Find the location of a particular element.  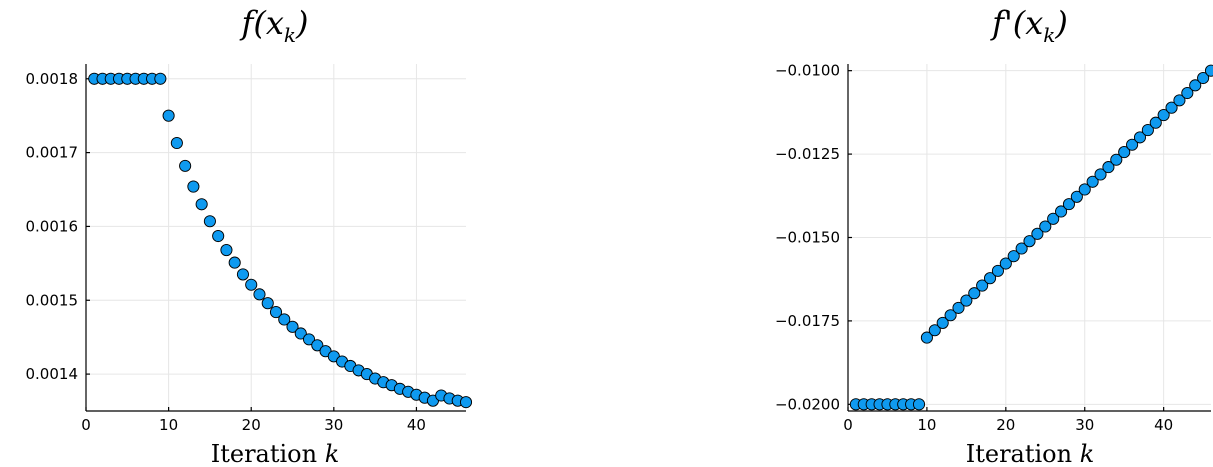

y-tick-label: 0.0015 is located at coordinates (52, 300).